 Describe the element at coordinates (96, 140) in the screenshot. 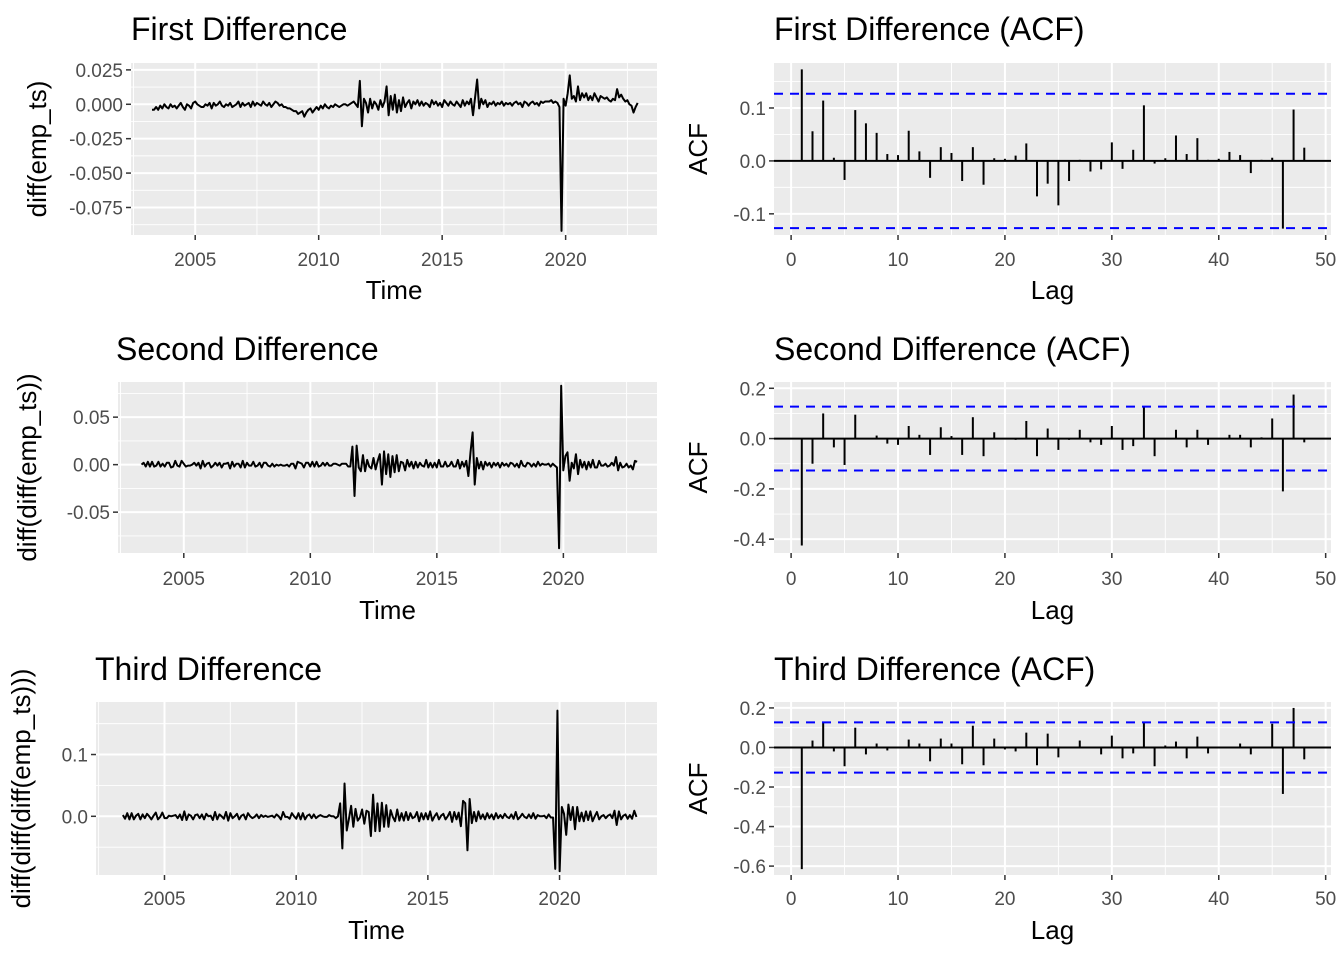

I see `y-tick-label: -0.025` at that location.